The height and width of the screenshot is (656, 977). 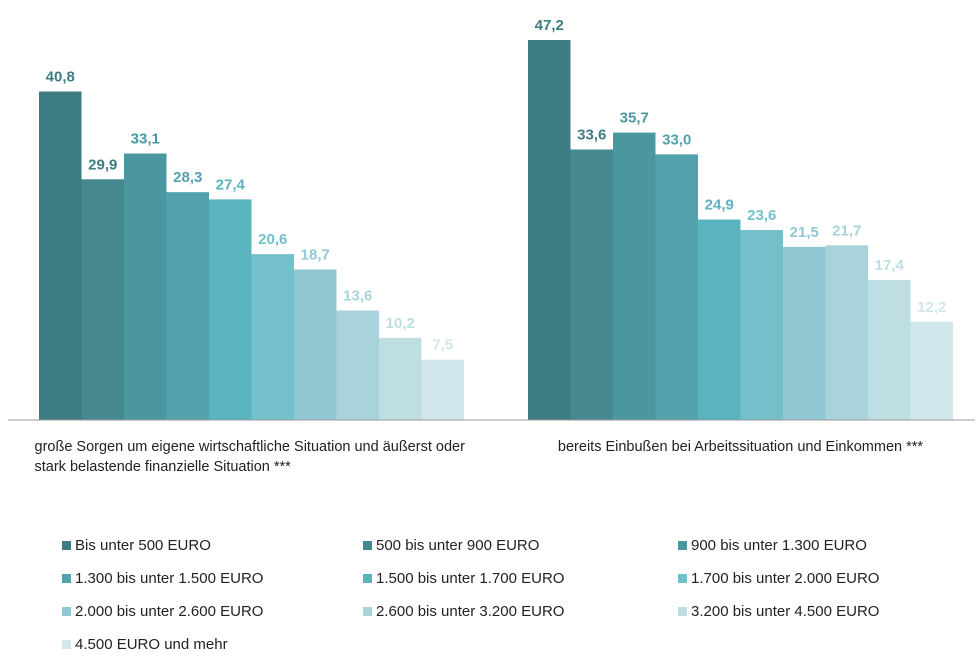 I want to click on legend-item: 500 bis unter 900 EURO, so click(x=451, y=545).